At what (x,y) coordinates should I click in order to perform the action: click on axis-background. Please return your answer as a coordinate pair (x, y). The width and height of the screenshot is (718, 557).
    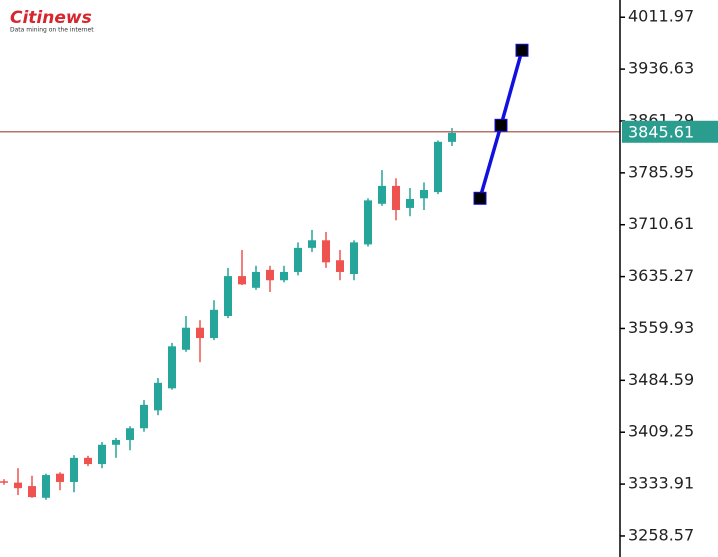
    Looking at the image, I should click on (669, 278).